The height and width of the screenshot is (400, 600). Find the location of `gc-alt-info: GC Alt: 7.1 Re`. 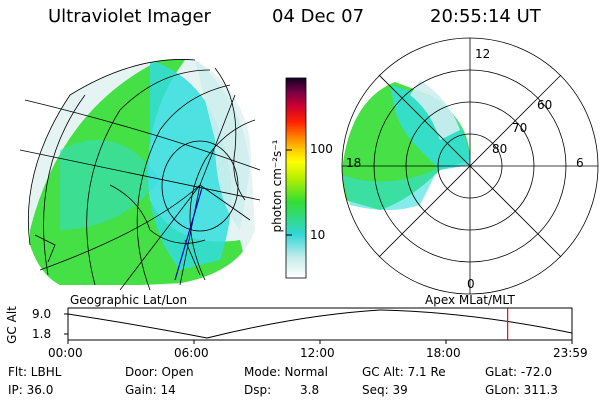

gc-alt-info: GC Alt: 7.1 Re is located at coordinates (404, 372).